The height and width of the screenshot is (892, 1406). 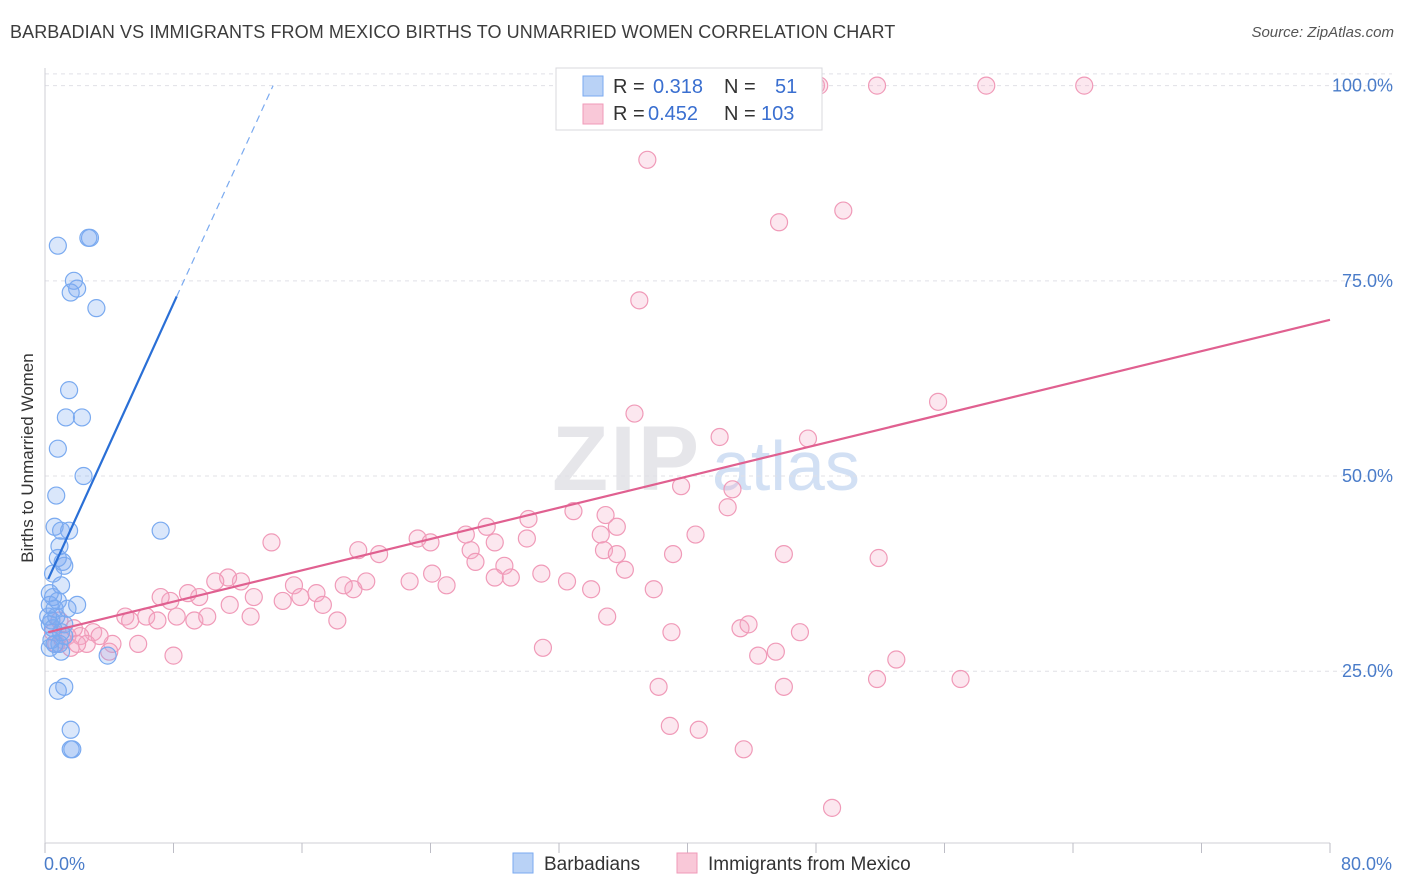 I want to click on legend-r-label-mexico: R =, so click(x=629, y=114).